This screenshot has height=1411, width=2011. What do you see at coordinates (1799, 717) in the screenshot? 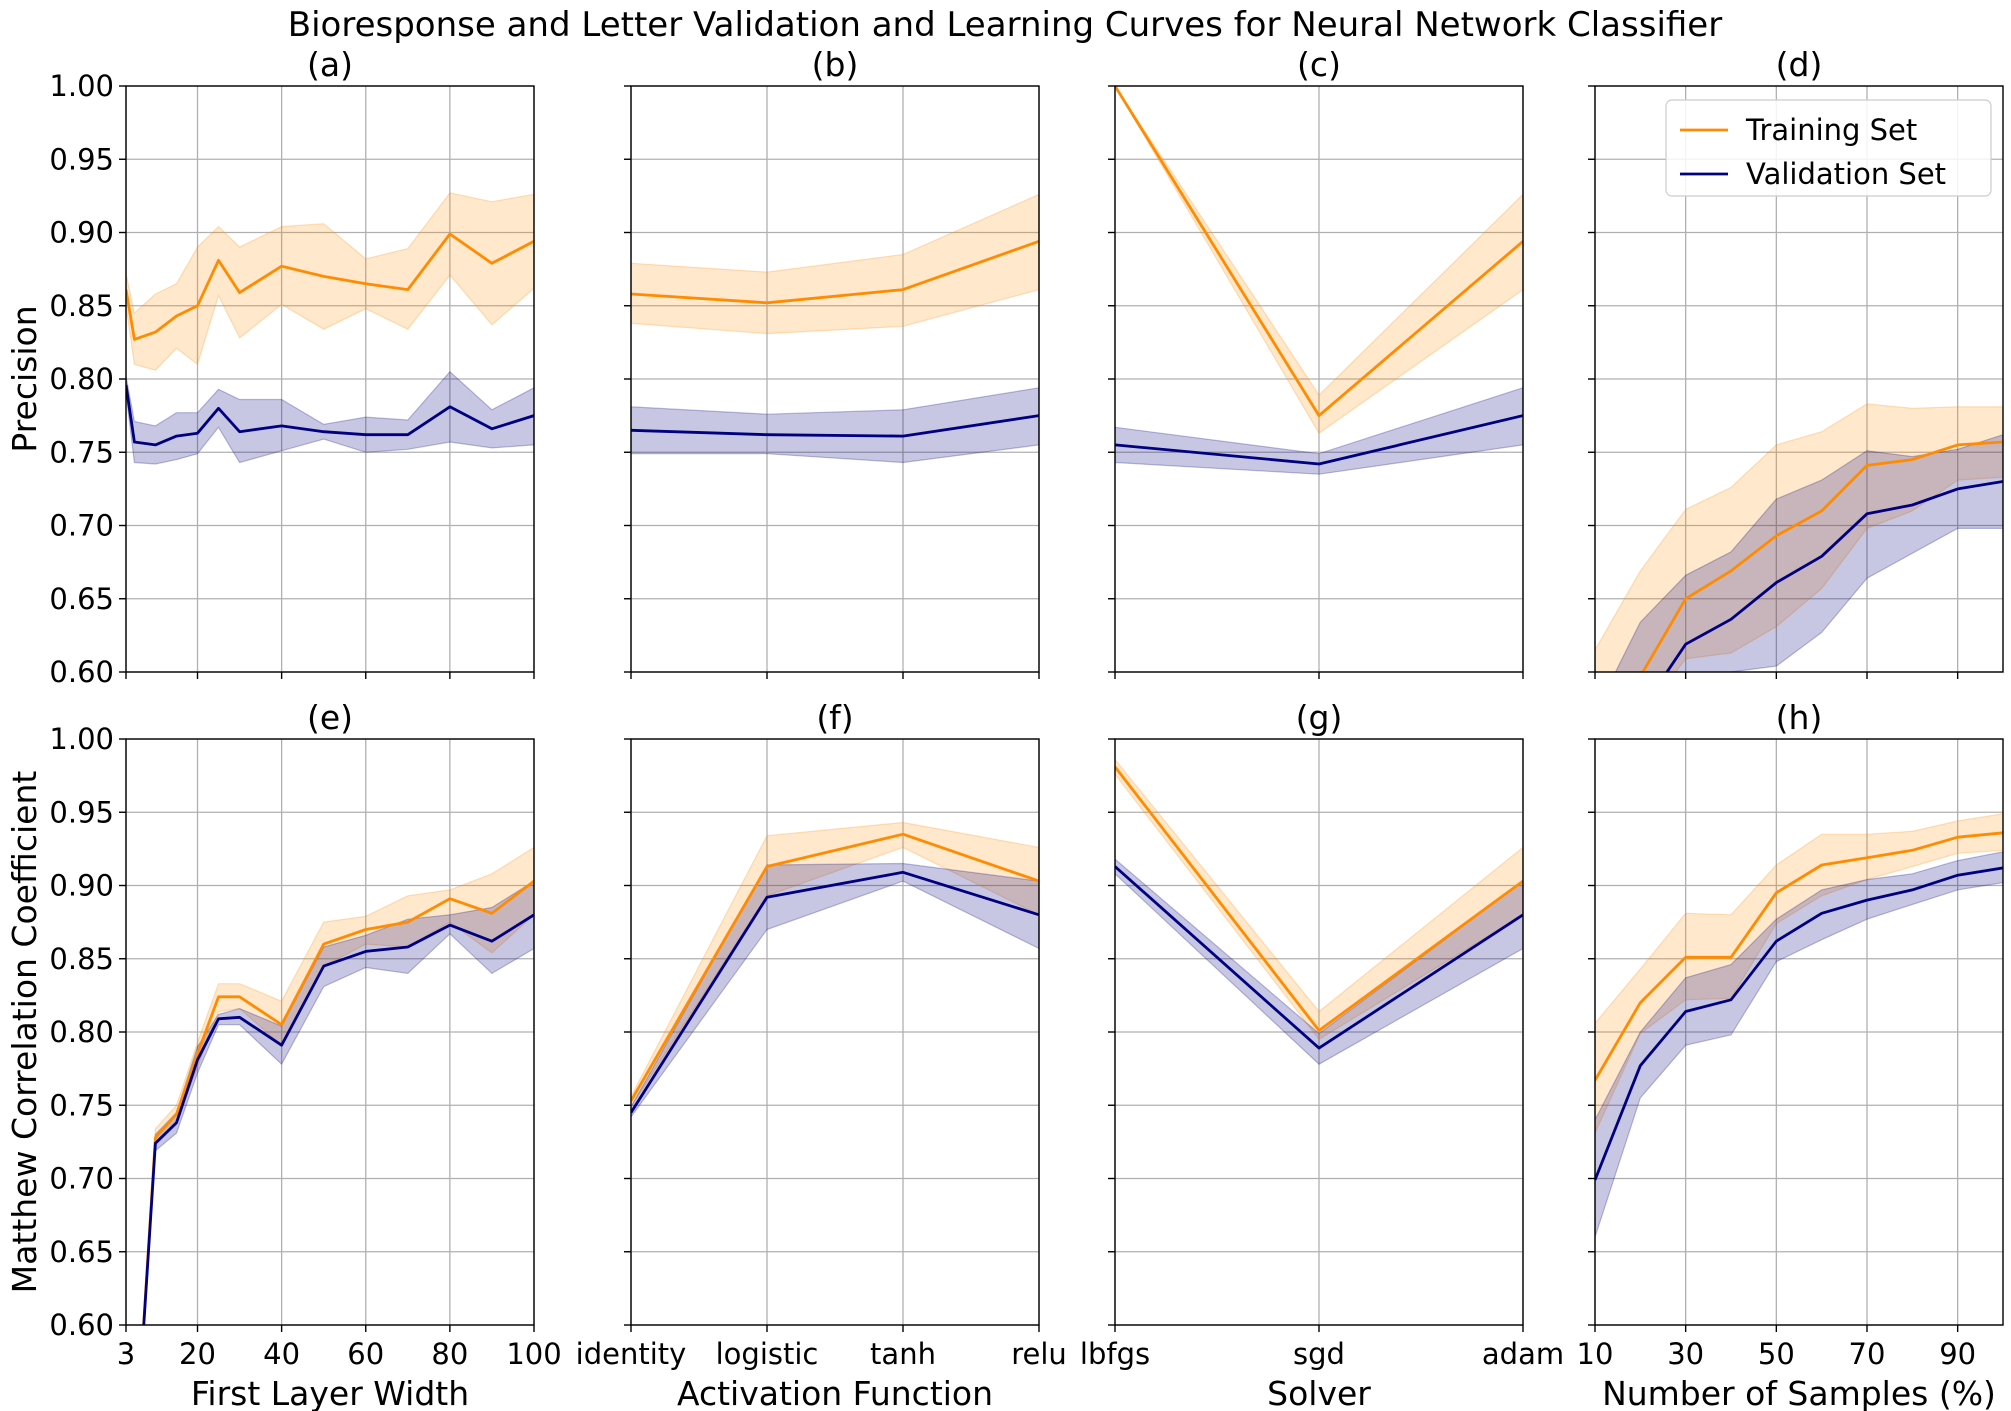
I see `panel-title: (h)` at bounding box center [1799, 717].